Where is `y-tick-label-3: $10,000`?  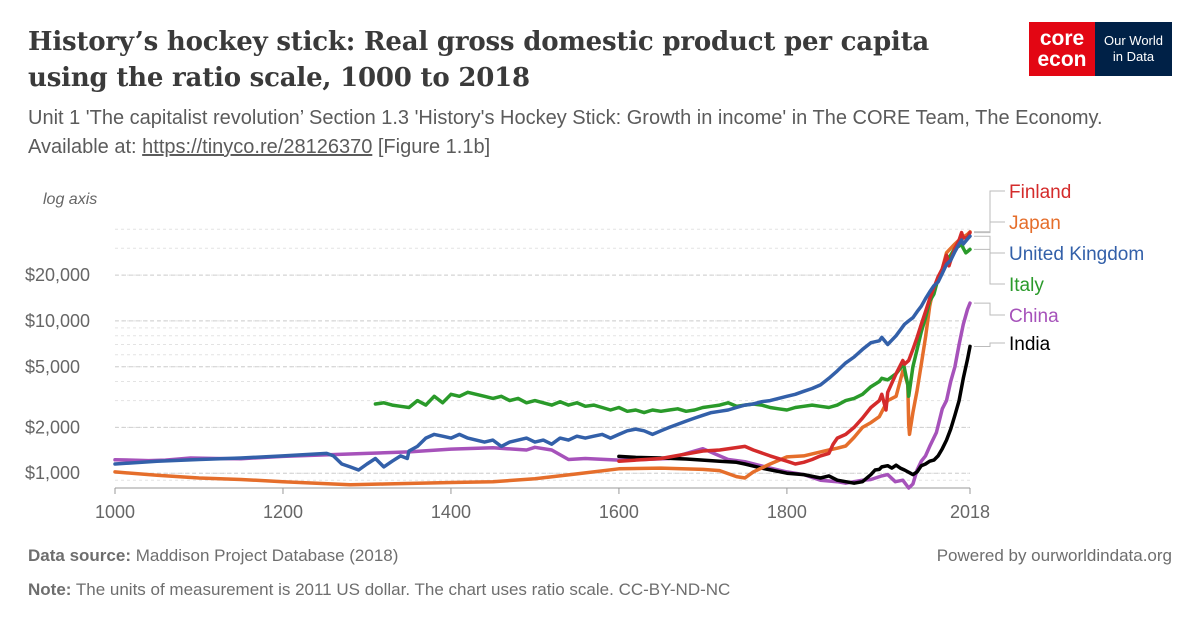
y-tick-label-3: $10,000 is located at coordinates (57, 321).